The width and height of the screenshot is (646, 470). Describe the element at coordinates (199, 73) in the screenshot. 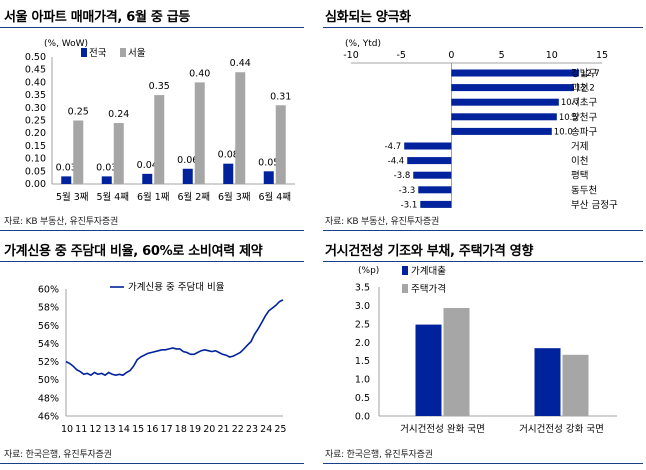

I see `data-label: 0.40` at that location.